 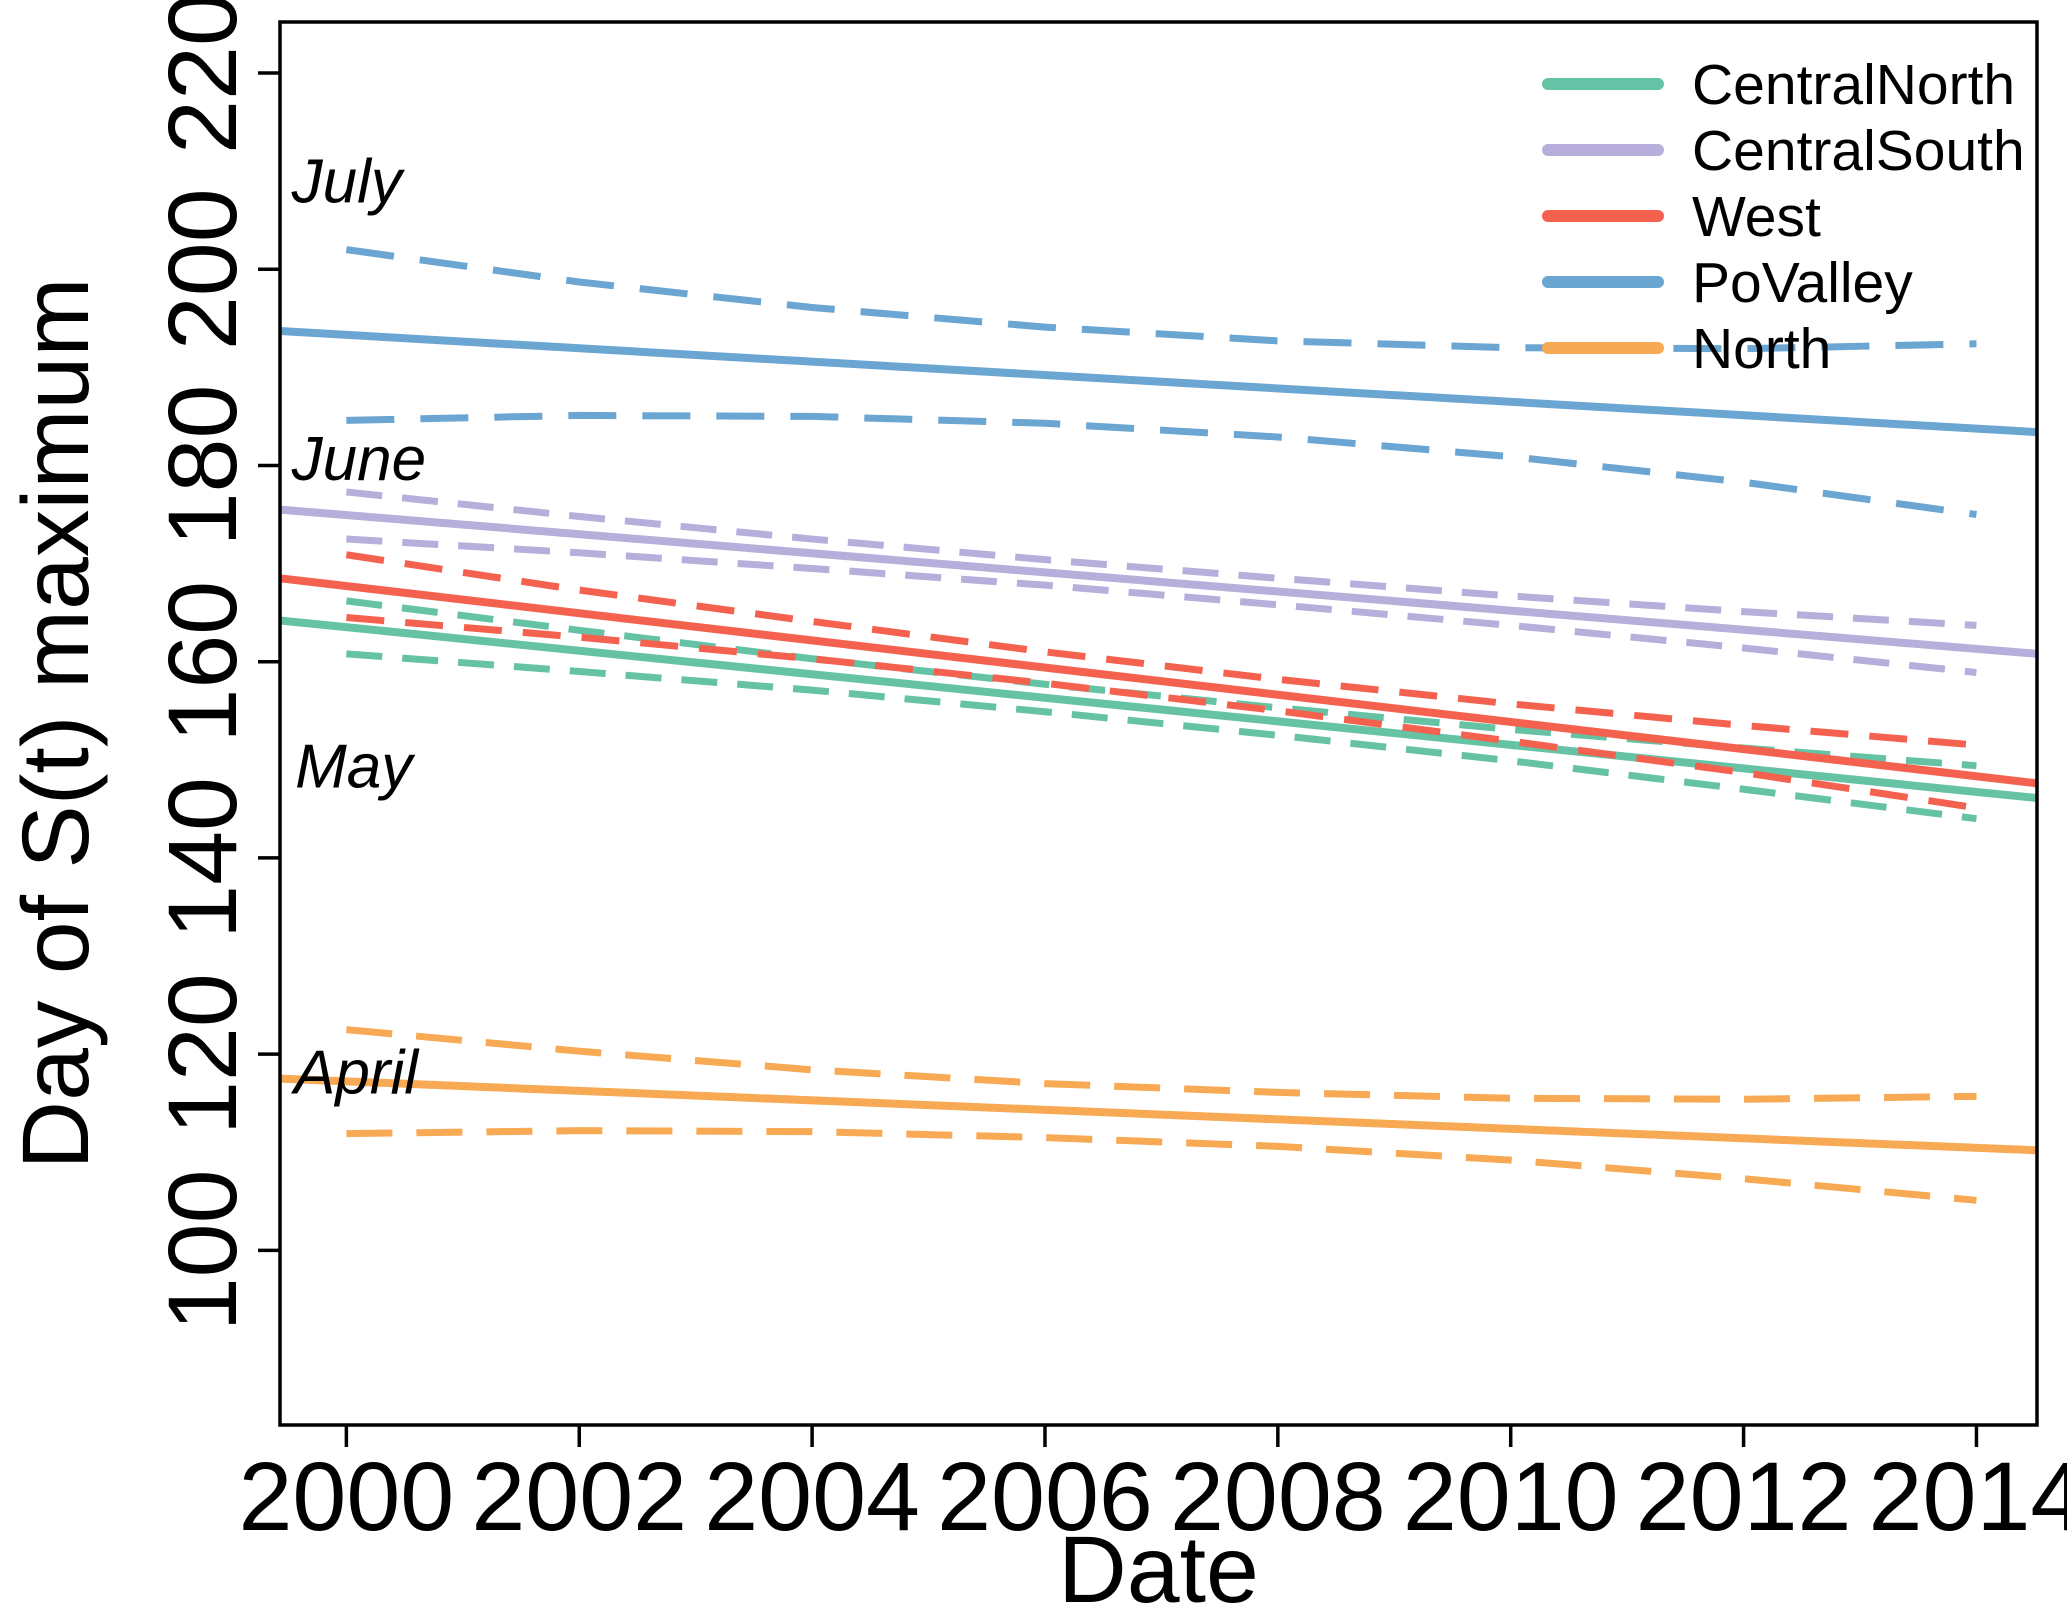 I want to click on legend-label-povalley: PoValley, so click(x=1802, y=283).